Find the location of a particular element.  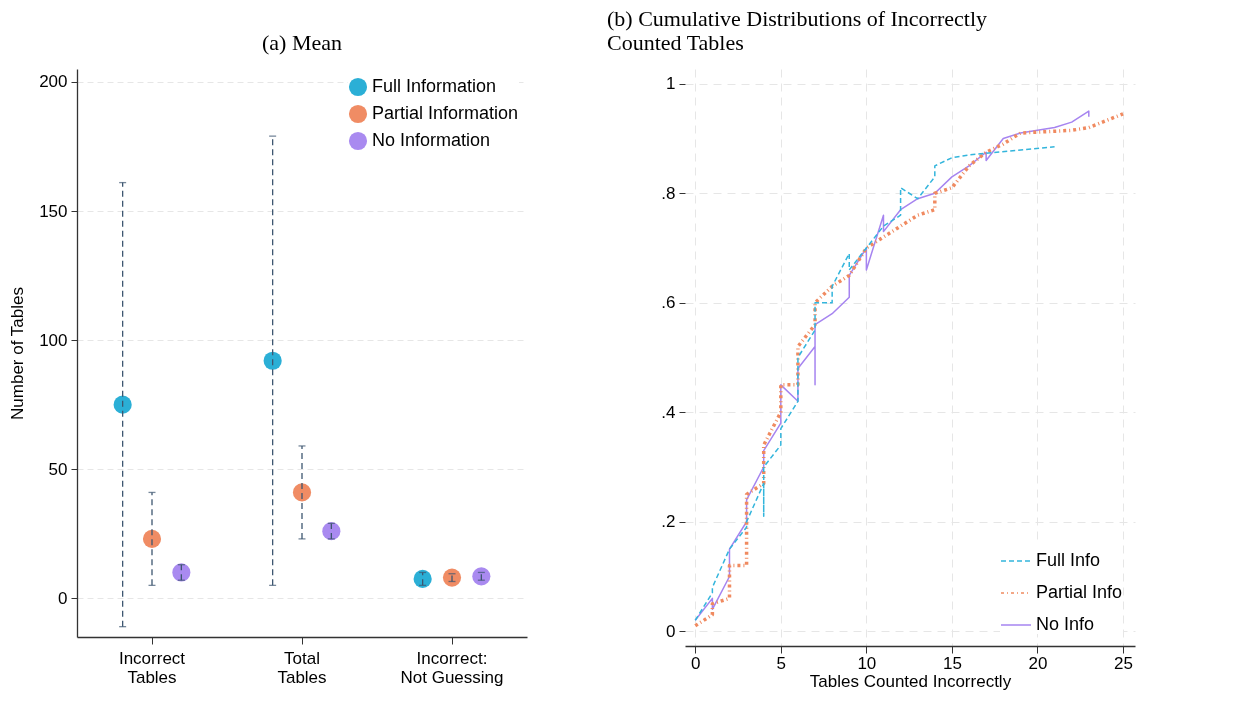

x-tick-label: 10 is located at coordinates (867, 663).